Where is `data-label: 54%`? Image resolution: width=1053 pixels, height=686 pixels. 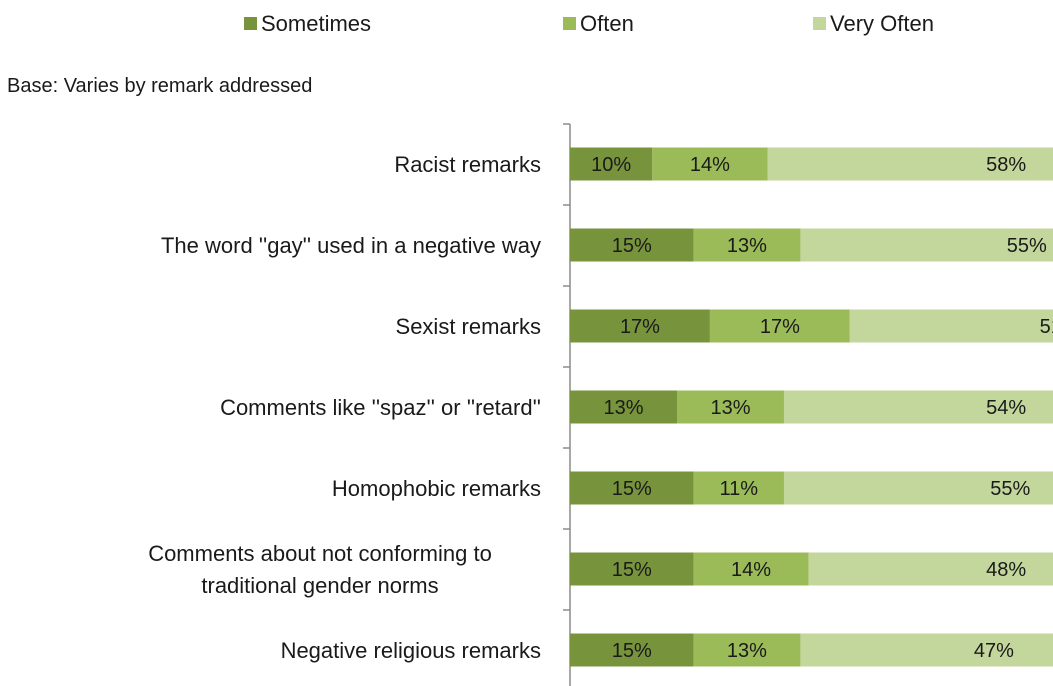
data-label: 54% is located at coordinates (1006, 408).